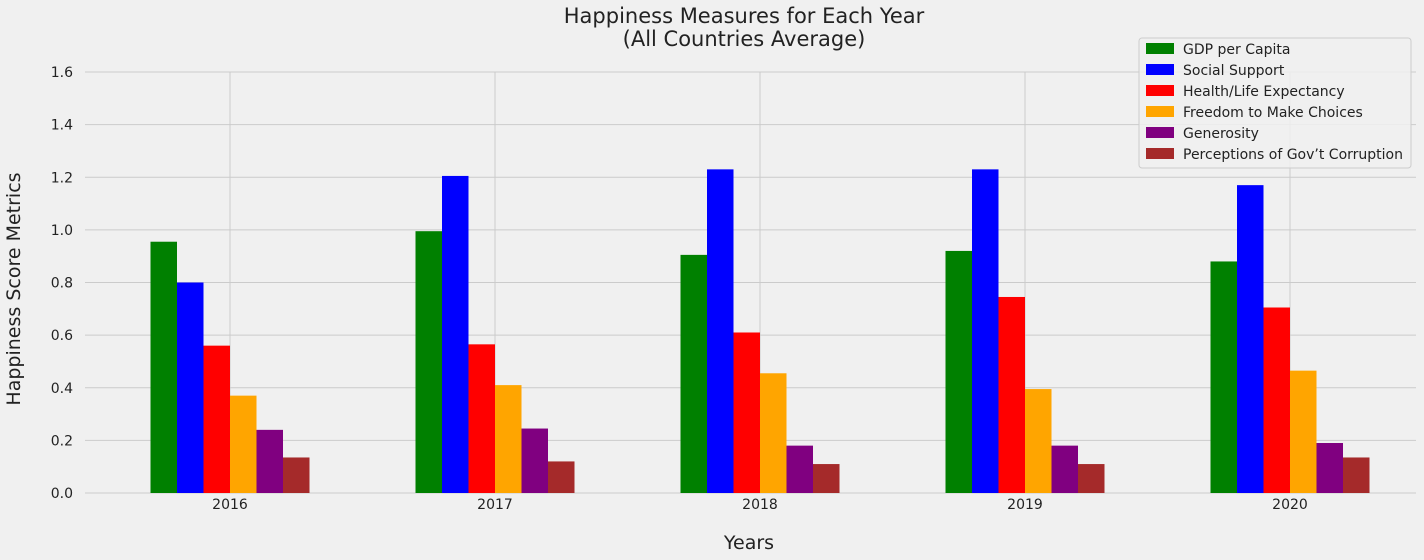 Image resolution: width=1424 pixels, height=560 pixels. I want to click on legend-box, so click(1275, 103).